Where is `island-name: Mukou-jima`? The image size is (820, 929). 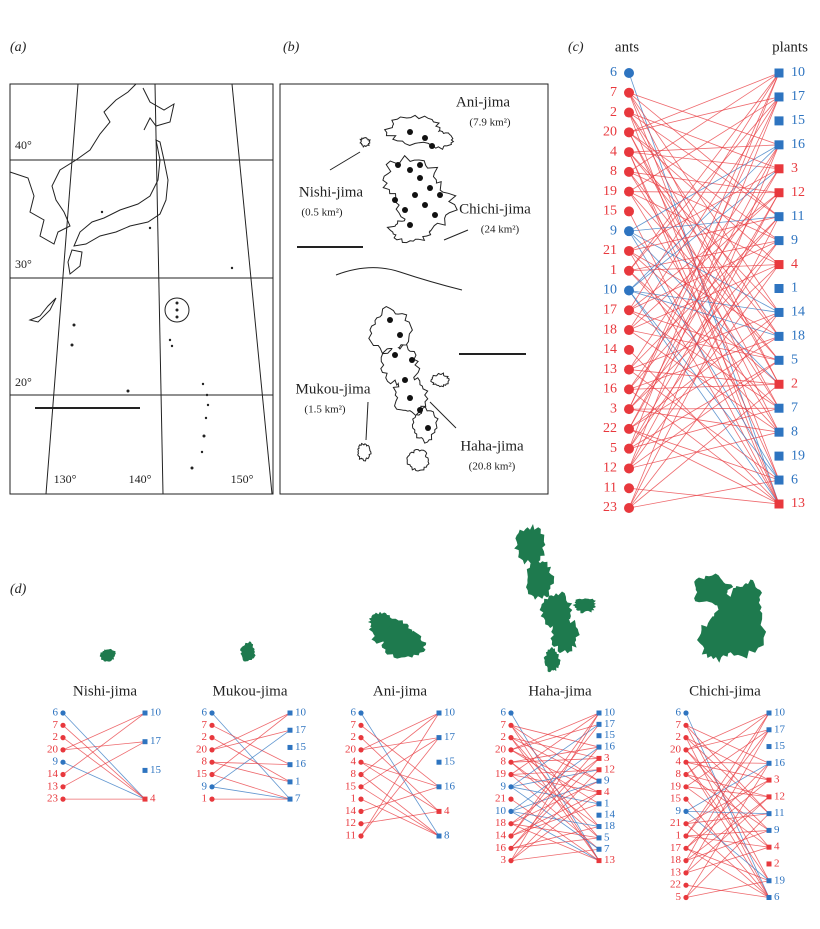 island-name: Mukou-jima is located at coordinates (333, 389).